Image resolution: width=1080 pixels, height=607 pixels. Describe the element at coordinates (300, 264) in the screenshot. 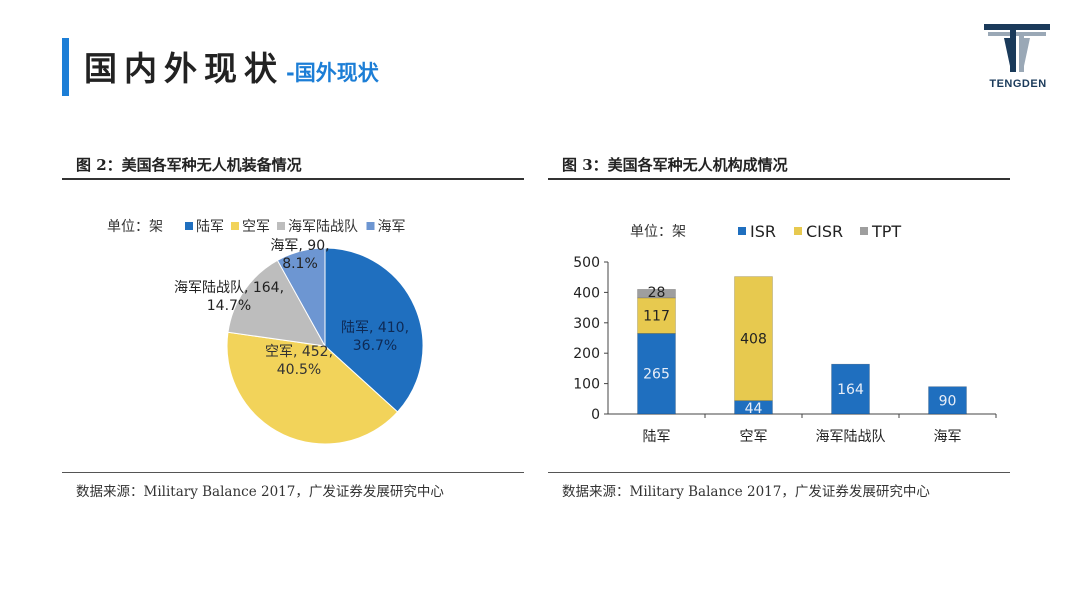

I see `pie-label-percent-3: 8.1%` at that location.